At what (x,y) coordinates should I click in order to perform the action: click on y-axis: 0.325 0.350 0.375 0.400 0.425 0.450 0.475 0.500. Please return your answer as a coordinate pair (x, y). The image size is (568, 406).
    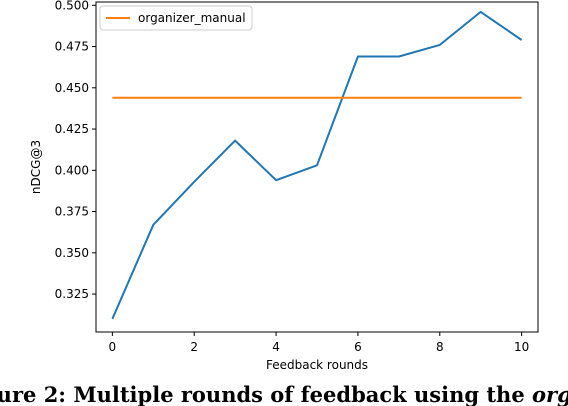
    Looking at the image, I should click on (75, 150).